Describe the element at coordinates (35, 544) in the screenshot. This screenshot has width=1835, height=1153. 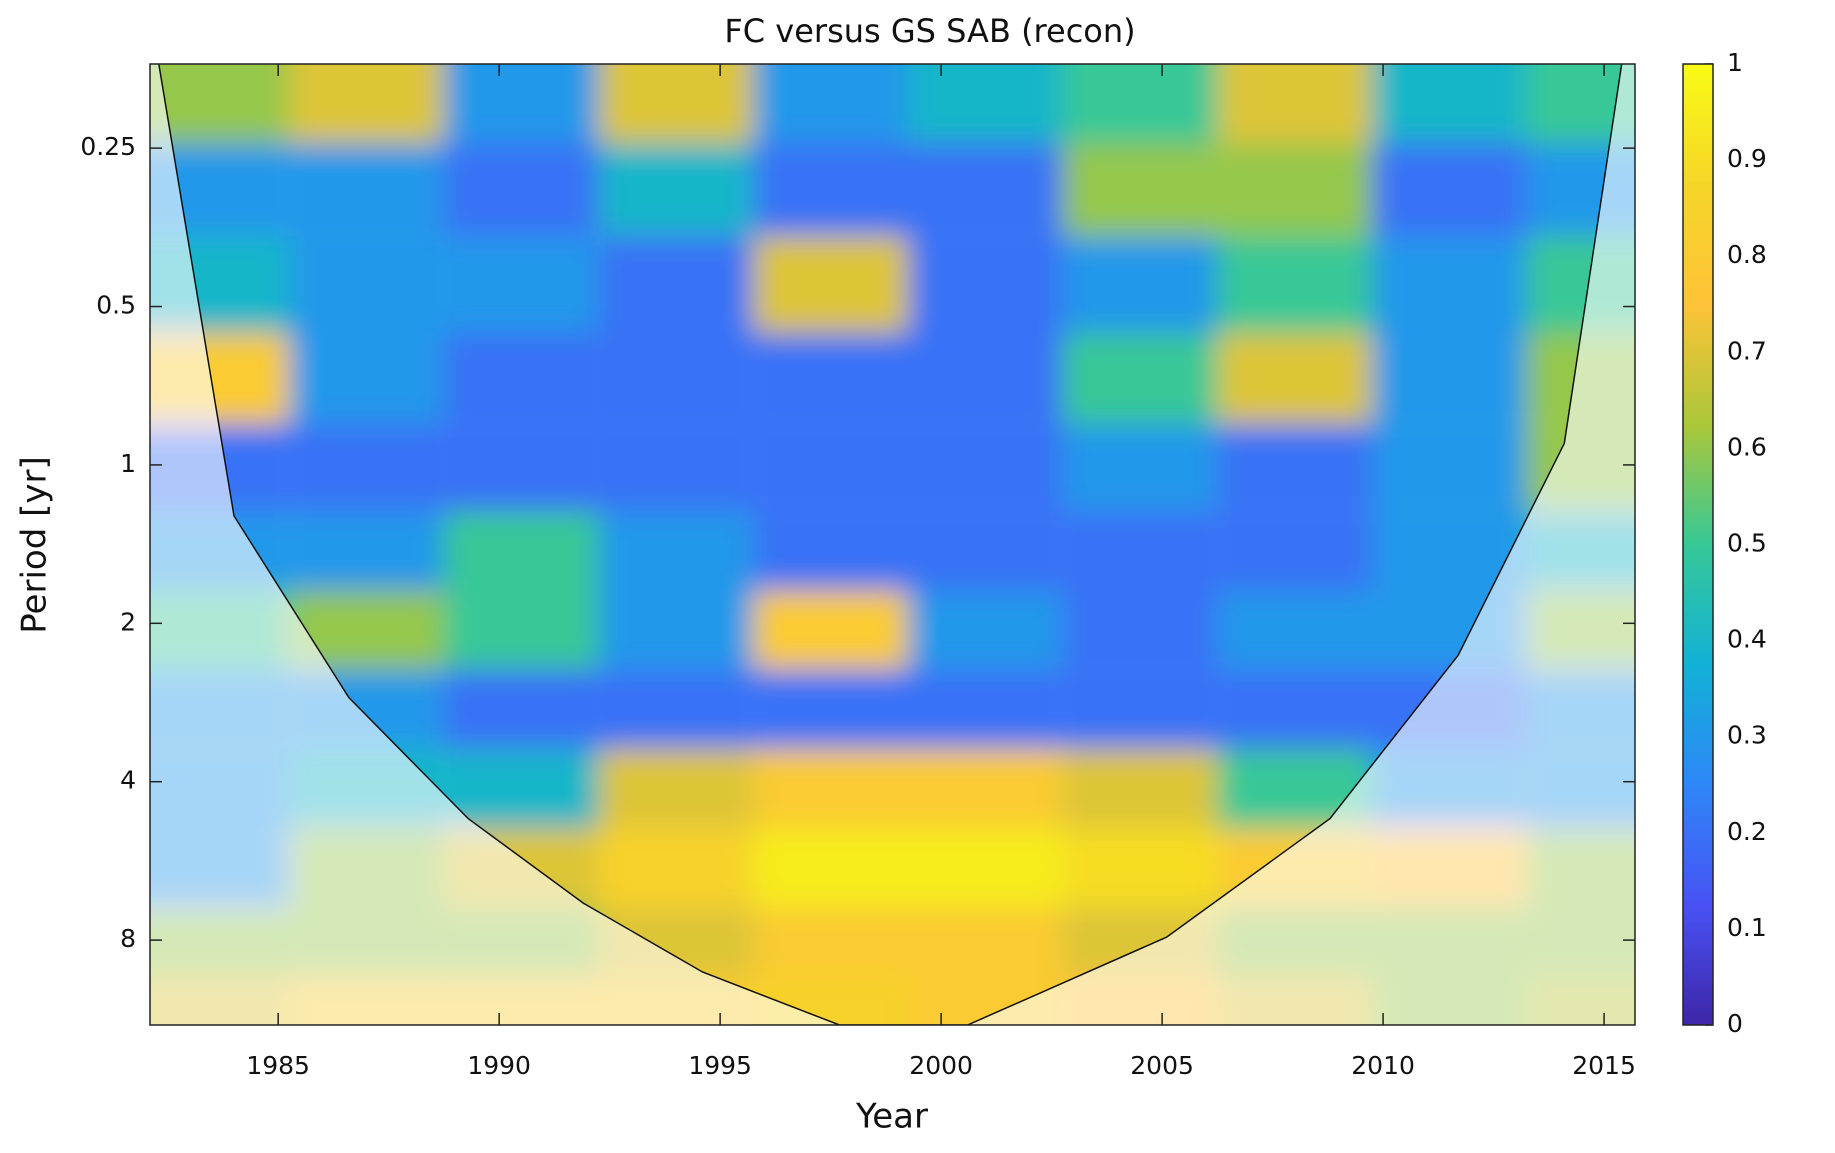
I see `y-axis-label: Period [yr]` at that location.